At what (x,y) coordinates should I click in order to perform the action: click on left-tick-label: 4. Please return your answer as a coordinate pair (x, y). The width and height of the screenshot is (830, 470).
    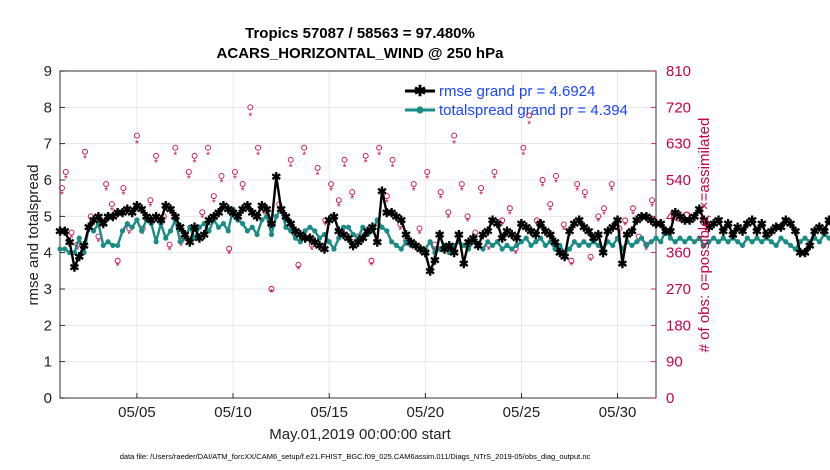
    Looking at the image, I should click on (48, 253).